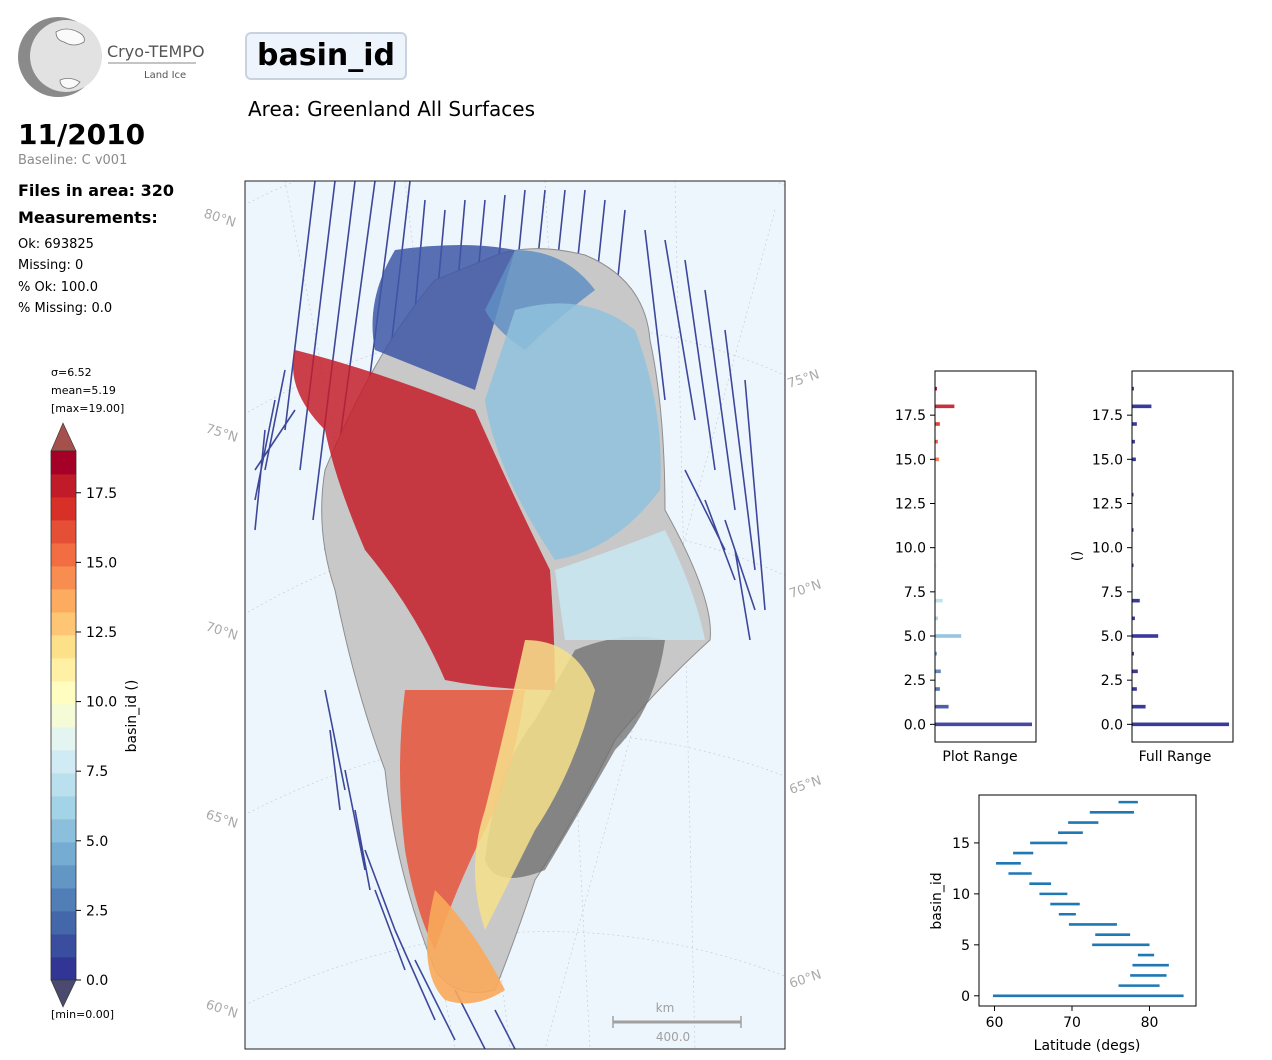 The image size is (1272, 1060). Describe the element at coordinates (101, 494) in the screenshot. I see `colorbar-tick-label: 17.5` at that location.